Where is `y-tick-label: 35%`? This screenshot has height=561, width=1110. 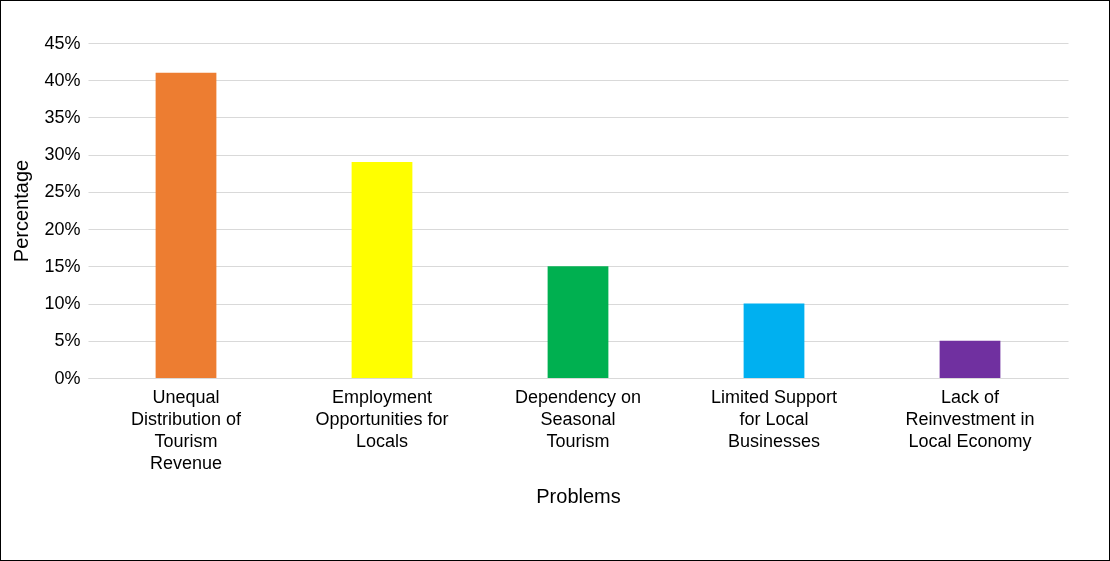 y-tick-label: 35% is located at coordinates (62, 116).